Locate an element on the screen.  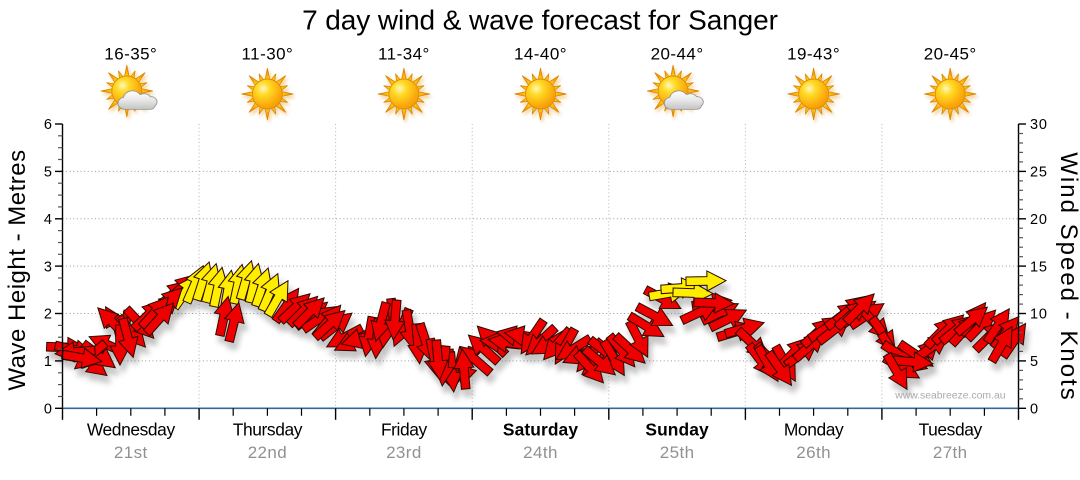
svg-text: 30 is located at coordinates (1039, 125).